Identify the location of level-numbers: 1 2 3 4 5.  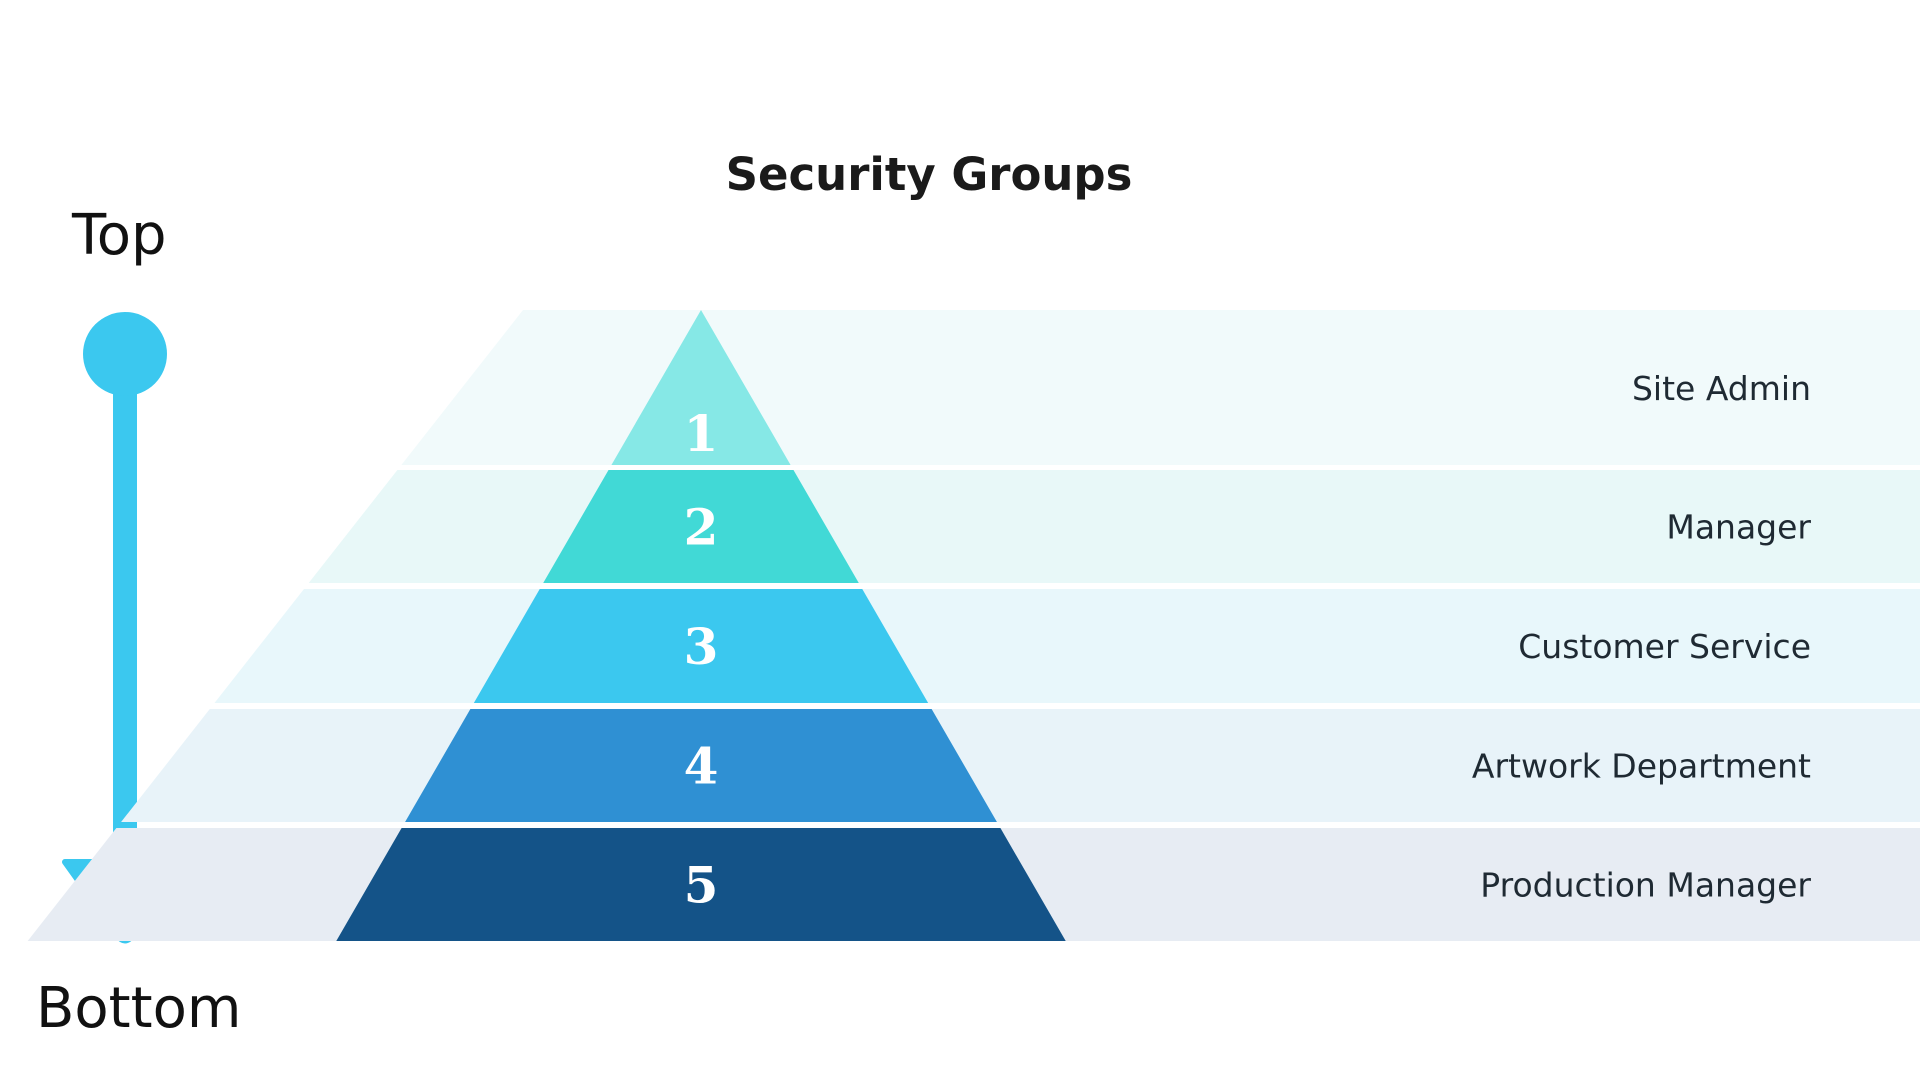
(701, 659).